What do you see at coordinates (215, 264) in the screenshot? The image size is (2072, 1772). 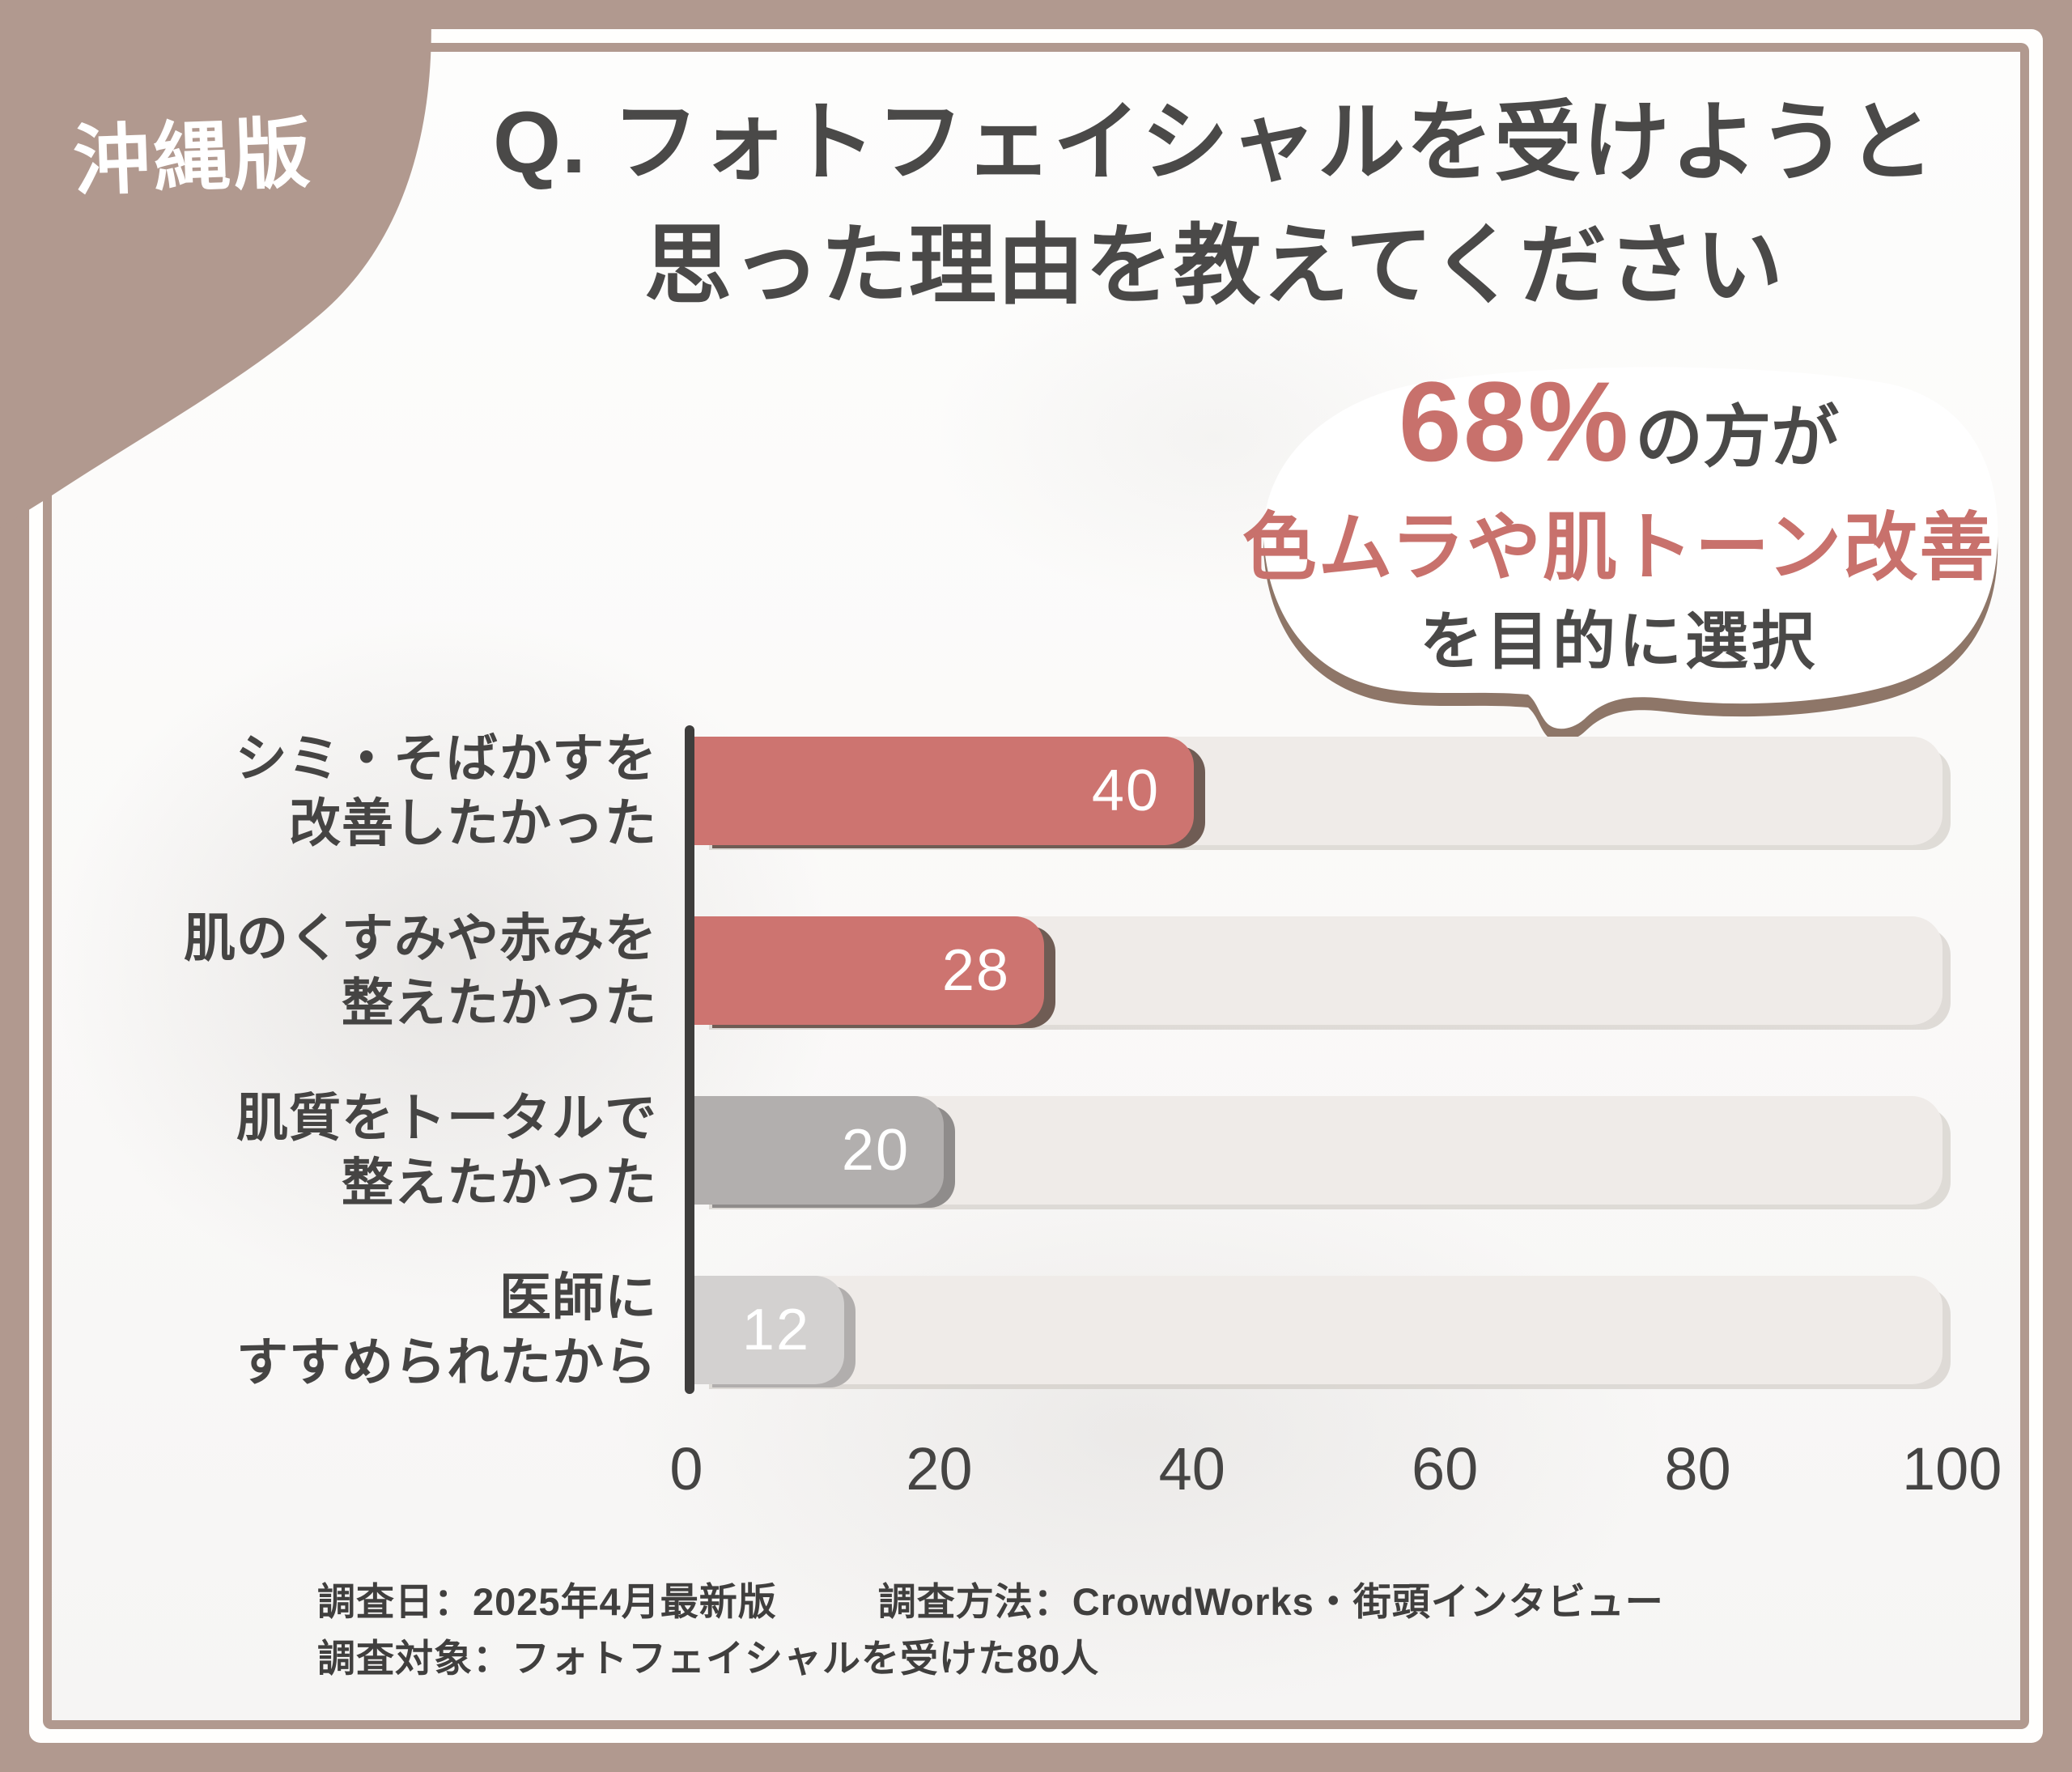 I see `corner-blob-shape` at bounding box center [215, 264].